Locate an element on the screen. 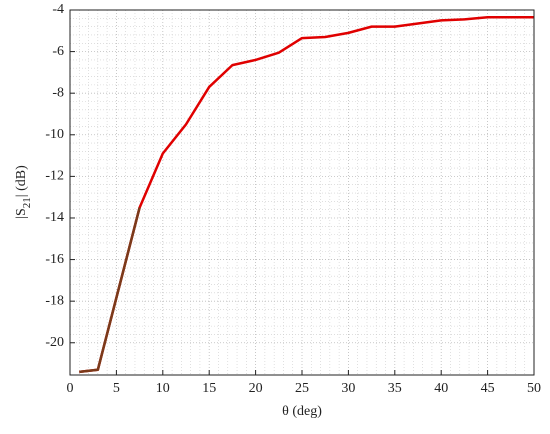 The width and height of the screenshot is (550, 434). y-tick-label: -6 is located at coordinates (58, 51).